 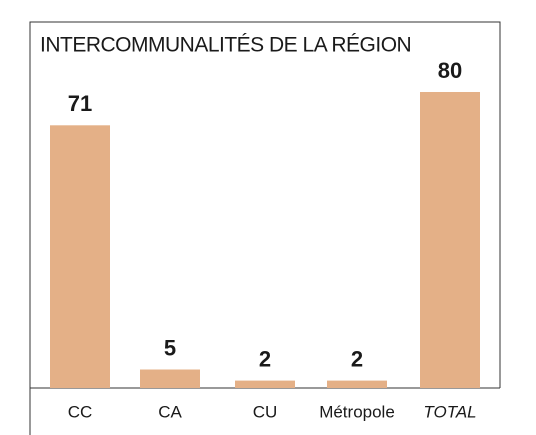 I want to click on chart-title: INTERCOMMUNALITÉS DE LA RÉGION, so click(x=225, y=45).